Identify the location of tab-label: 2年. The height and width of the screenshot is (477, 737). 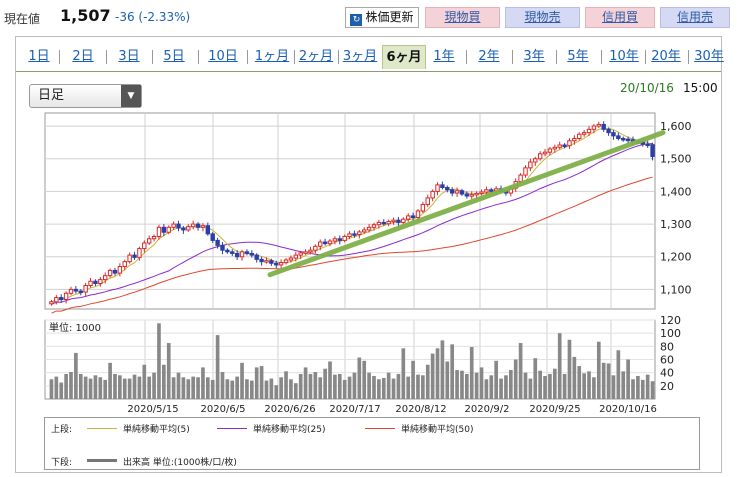
(489, 56).